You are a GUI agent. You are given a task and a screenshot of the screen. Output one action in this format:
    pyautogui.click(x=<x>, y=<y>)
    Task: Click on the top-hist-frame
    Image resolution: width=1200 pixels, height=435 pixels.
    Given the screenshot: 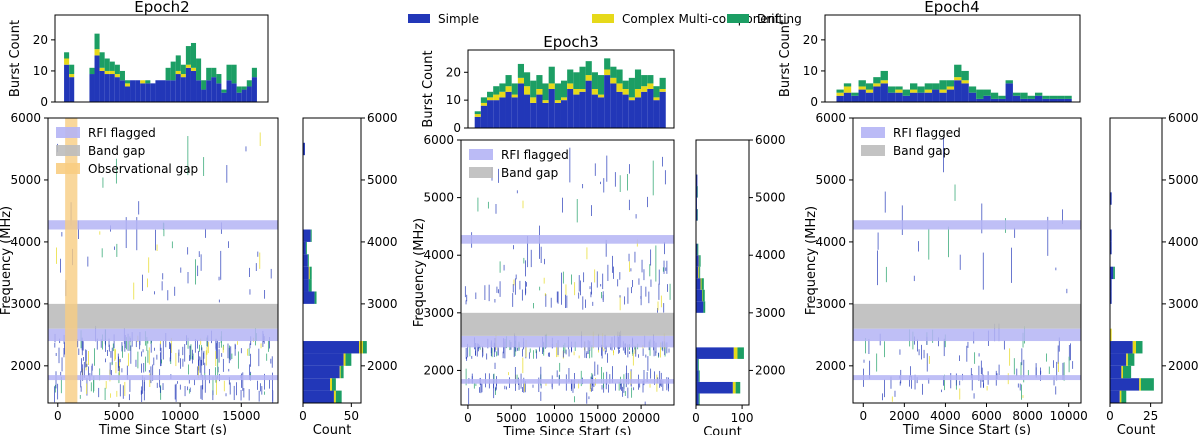 What is the action you would take?
    pyautogui.click(x=952, y=58)
    